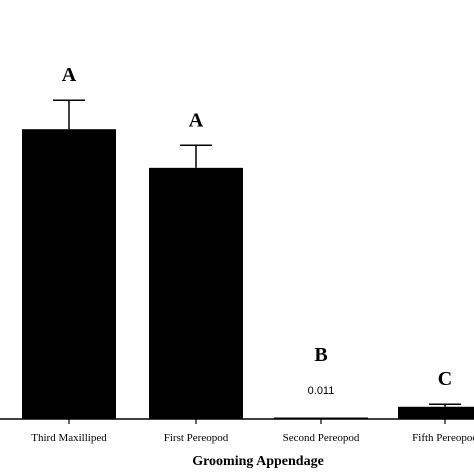 This screenshot has width=474, height=474. I want to click on significance-letter-4: C, so click(445, 379).